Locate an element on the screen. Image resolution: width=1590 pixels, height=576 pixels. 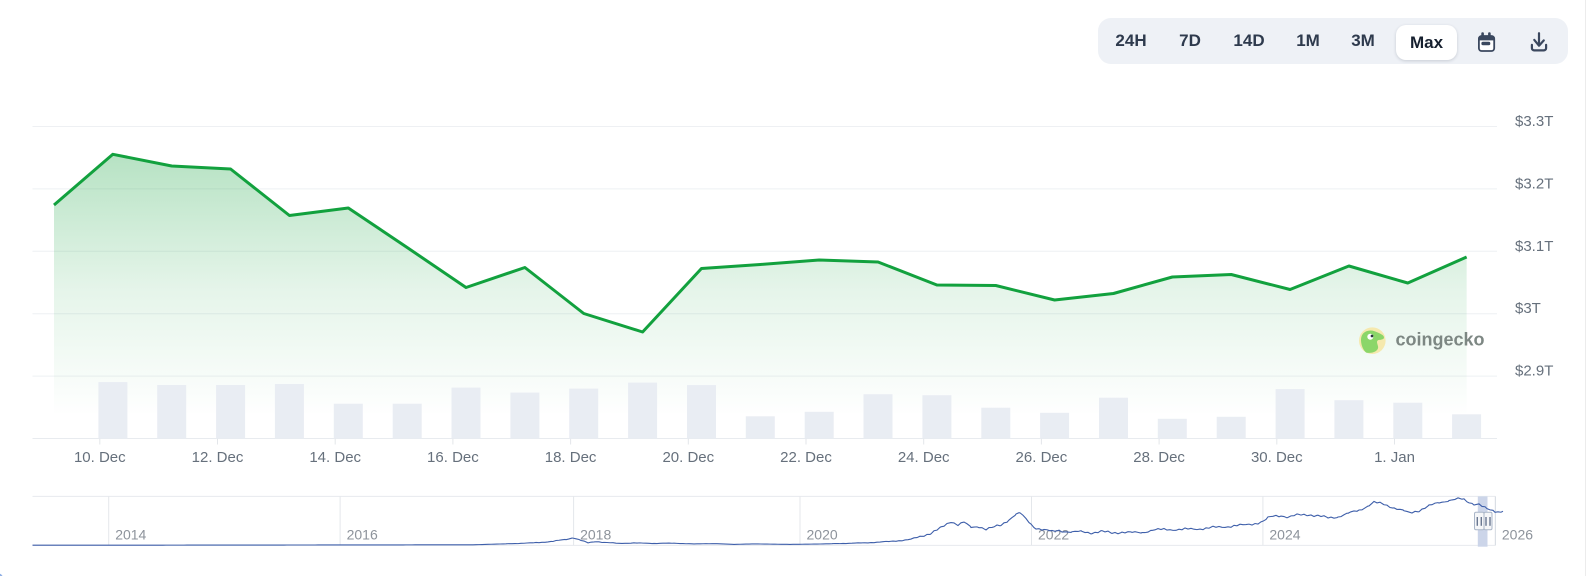
svg-text: 14. Dec is located at coordinates (335, 457).